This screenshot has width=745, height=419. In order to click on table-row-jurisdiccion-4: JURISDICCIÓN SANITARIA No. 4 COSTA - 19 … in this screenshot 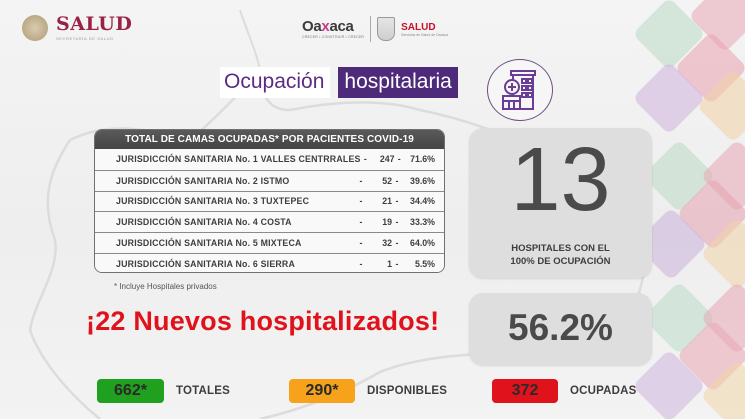, I will do `click(269, 222)`.